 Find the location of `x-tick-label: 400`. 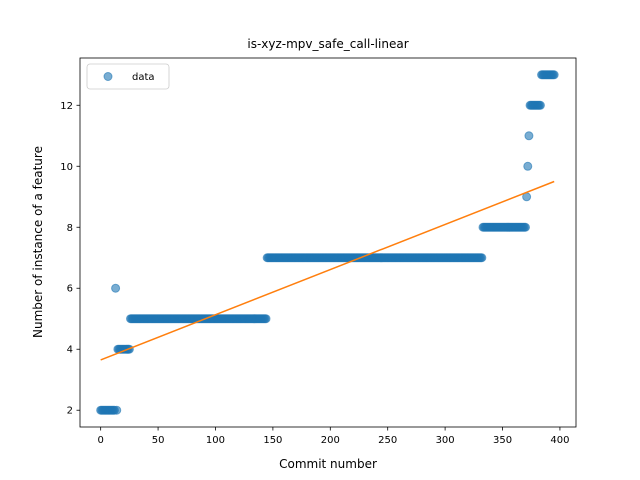

x-tick-label: 400 is located at coordinates (559, 440).